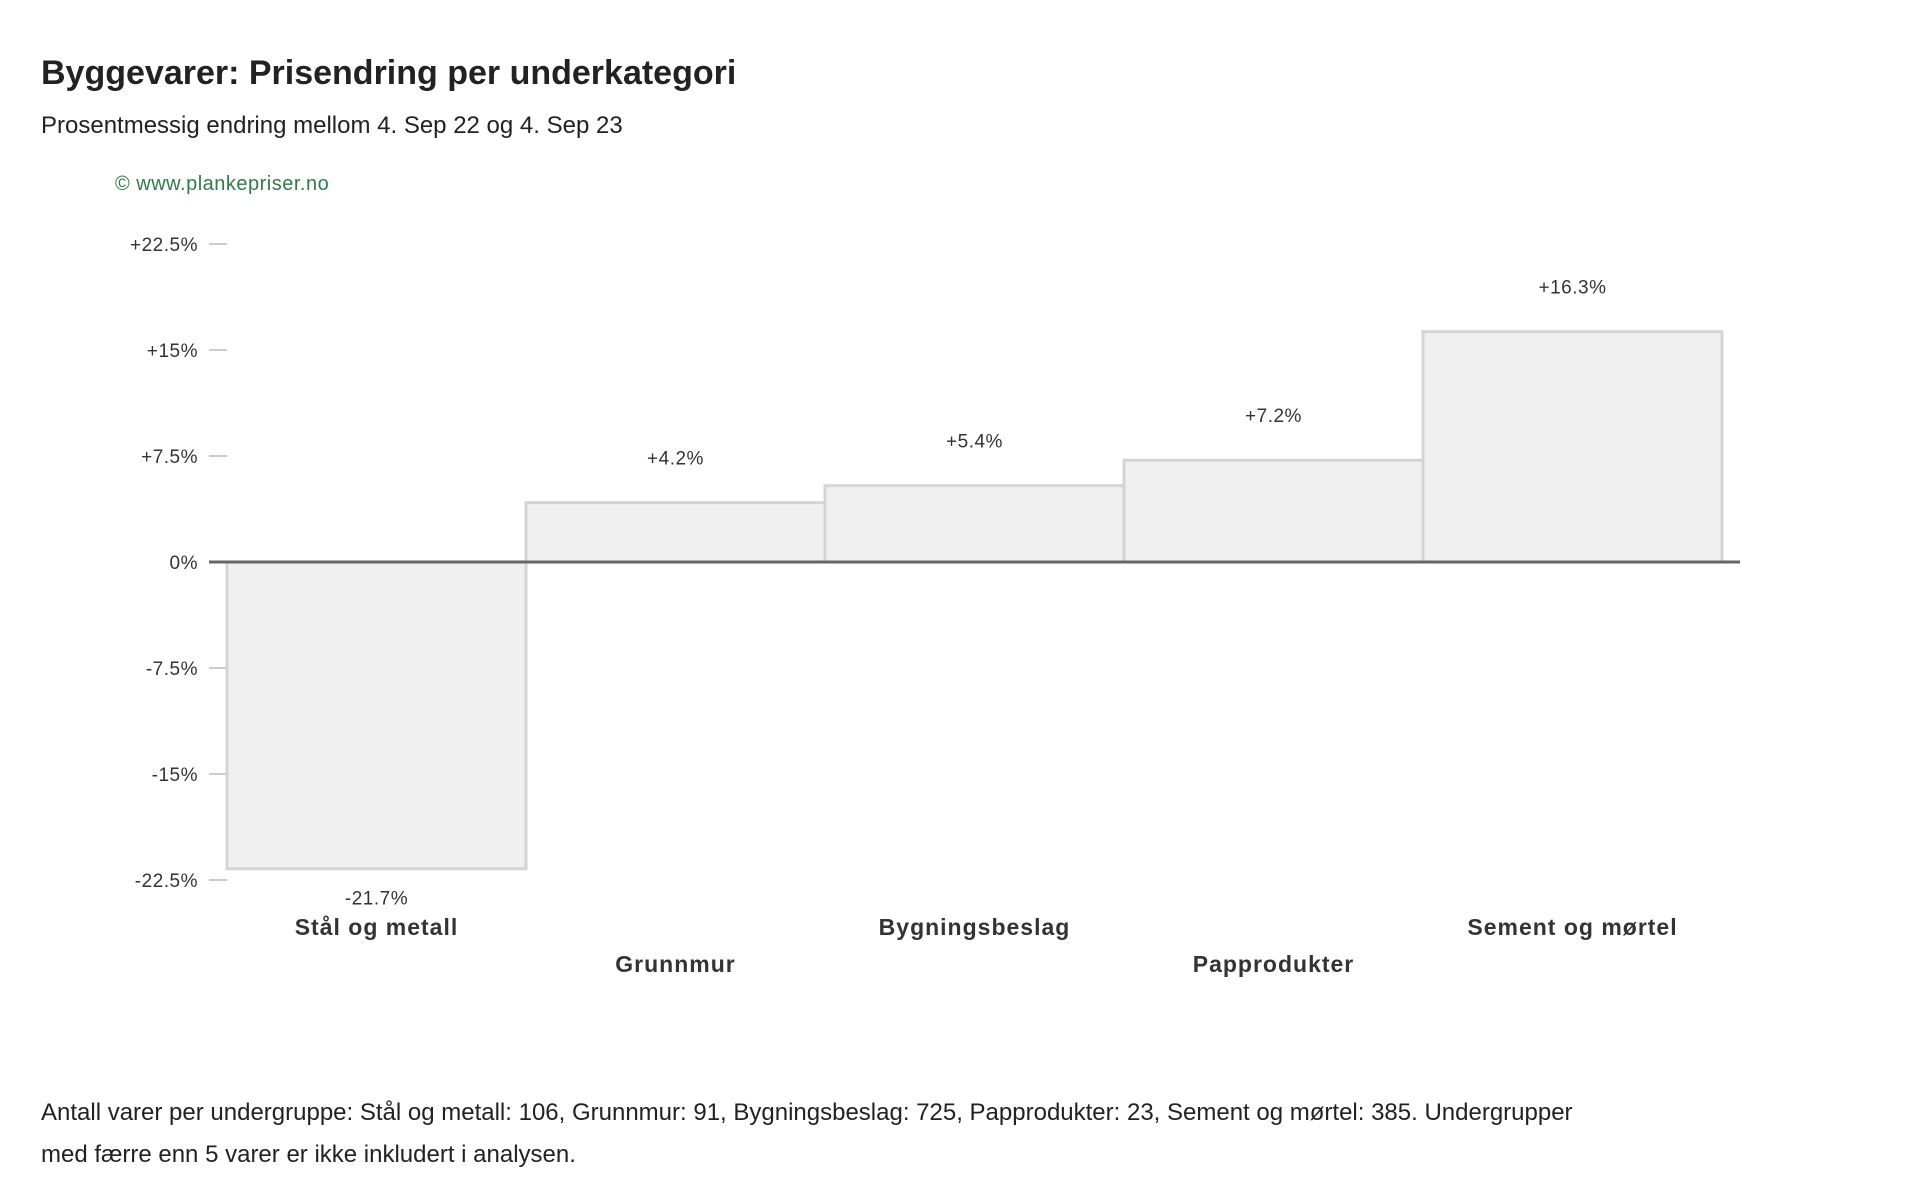  Describe the element at coordinates (184, 563) in the screenshot. I see `y-tick-label: 0%` at that location.